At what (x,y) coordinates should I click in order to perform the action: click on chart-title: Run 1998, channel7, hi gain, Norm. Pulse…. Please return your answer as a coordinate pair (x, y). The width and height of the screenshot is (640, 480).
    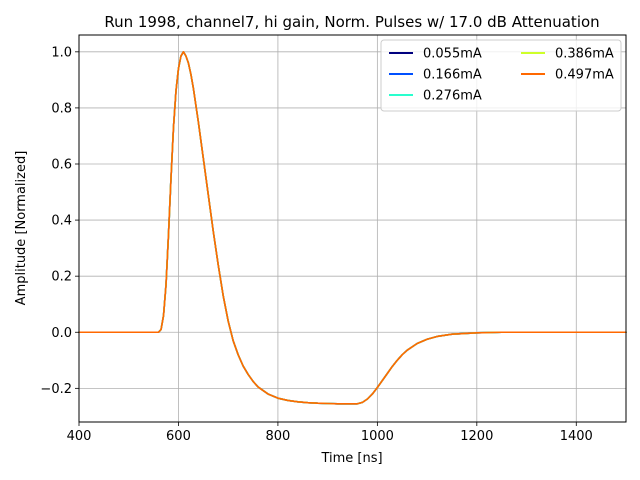
    Looking at the image, I should click on (351, 22).